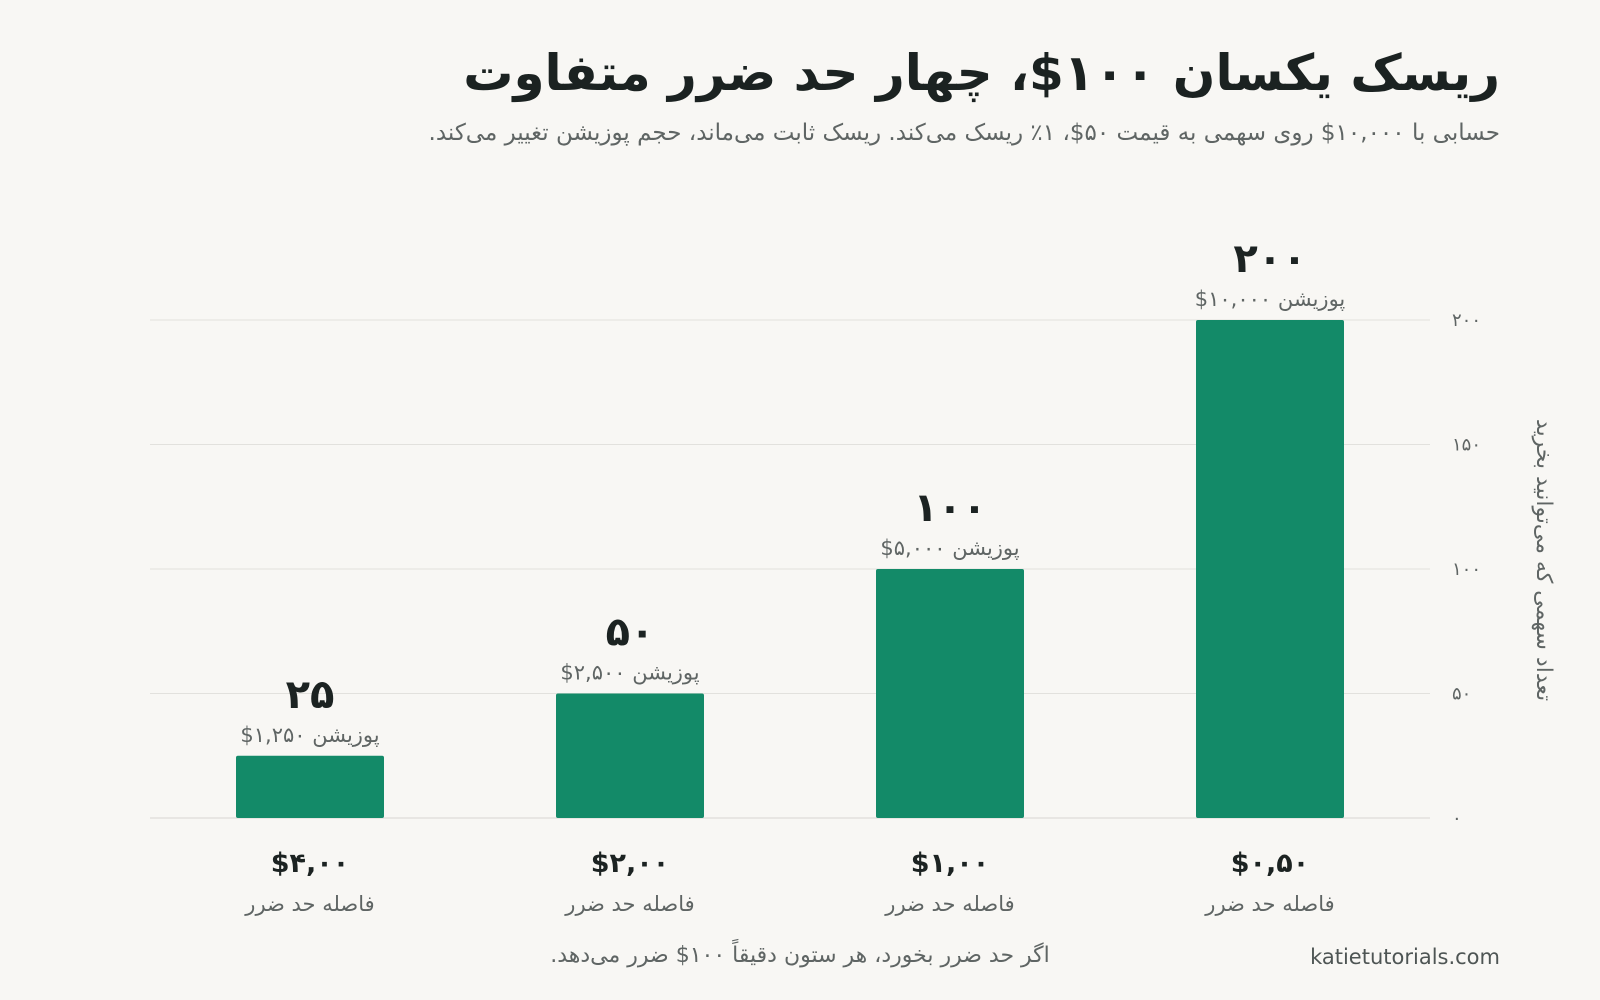 The width and height of the screenshot is (1600, 1000). I want to click on shares-value-label: ۲۰۰, so click(1269, 259).